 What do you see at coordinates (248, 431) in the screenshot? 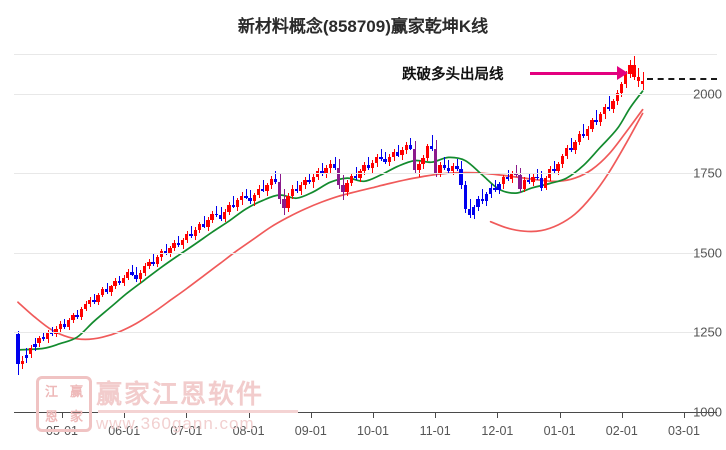
I see `x-axis-label-08-01: 08-01` at bounding box center [248, 431].